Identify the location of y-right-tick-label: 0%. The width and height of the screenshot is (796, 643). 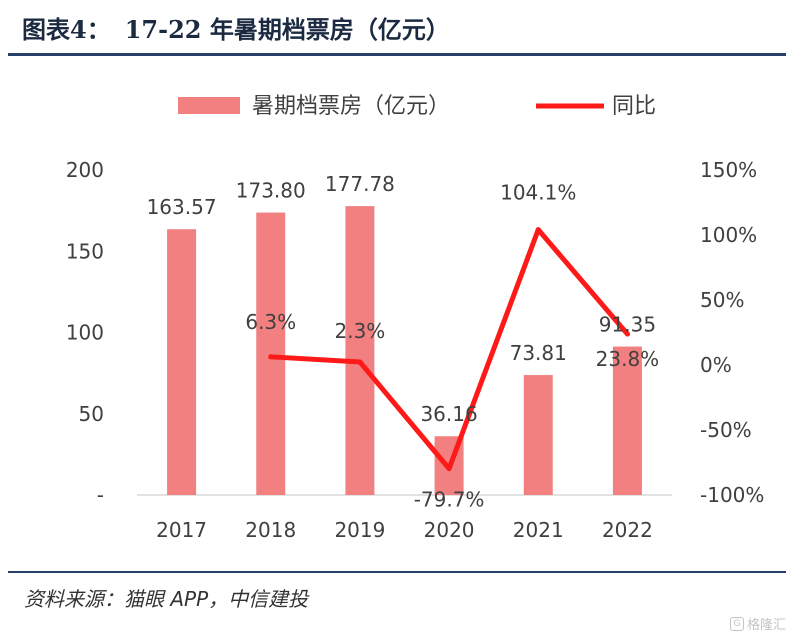
(716, 365).